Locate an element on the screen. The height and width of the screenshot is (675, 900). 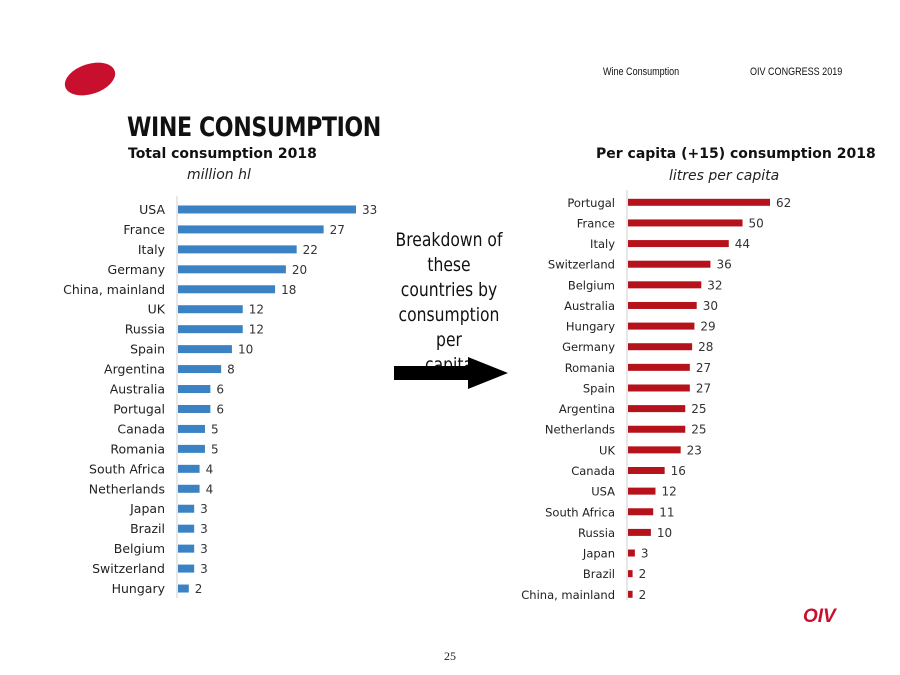
right-value-label: 23 is located at coordinates (694, 450).